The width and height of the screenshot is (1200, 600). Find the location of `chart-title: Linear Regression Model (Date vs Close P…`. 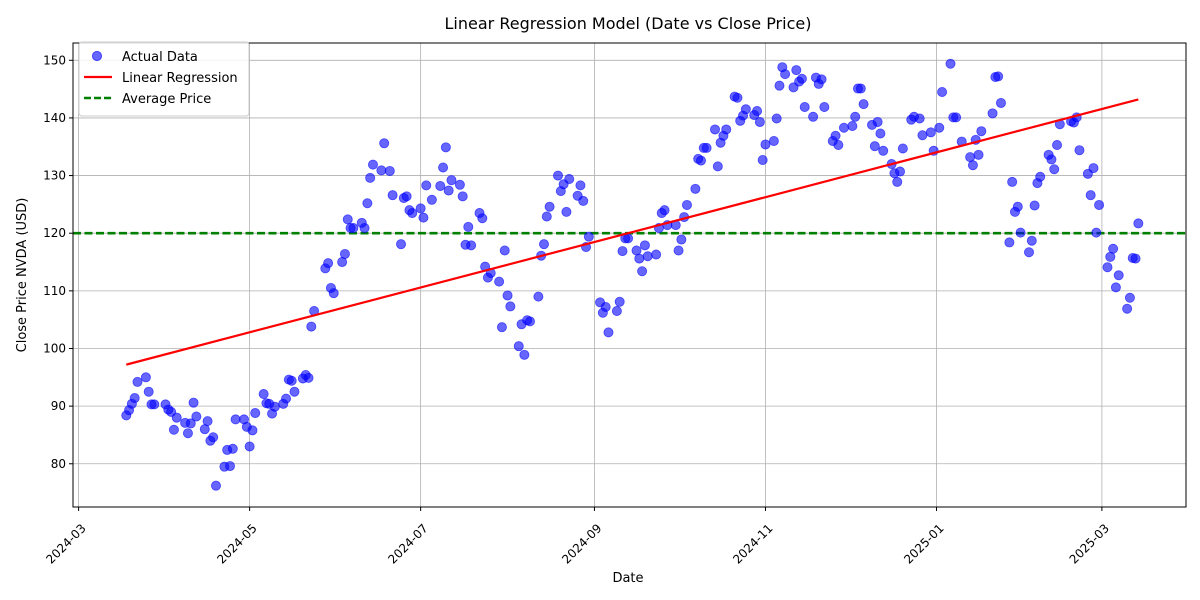

chart-title: Linear Regression Model (Date vs Close P… is located at coordinates (628, 23).